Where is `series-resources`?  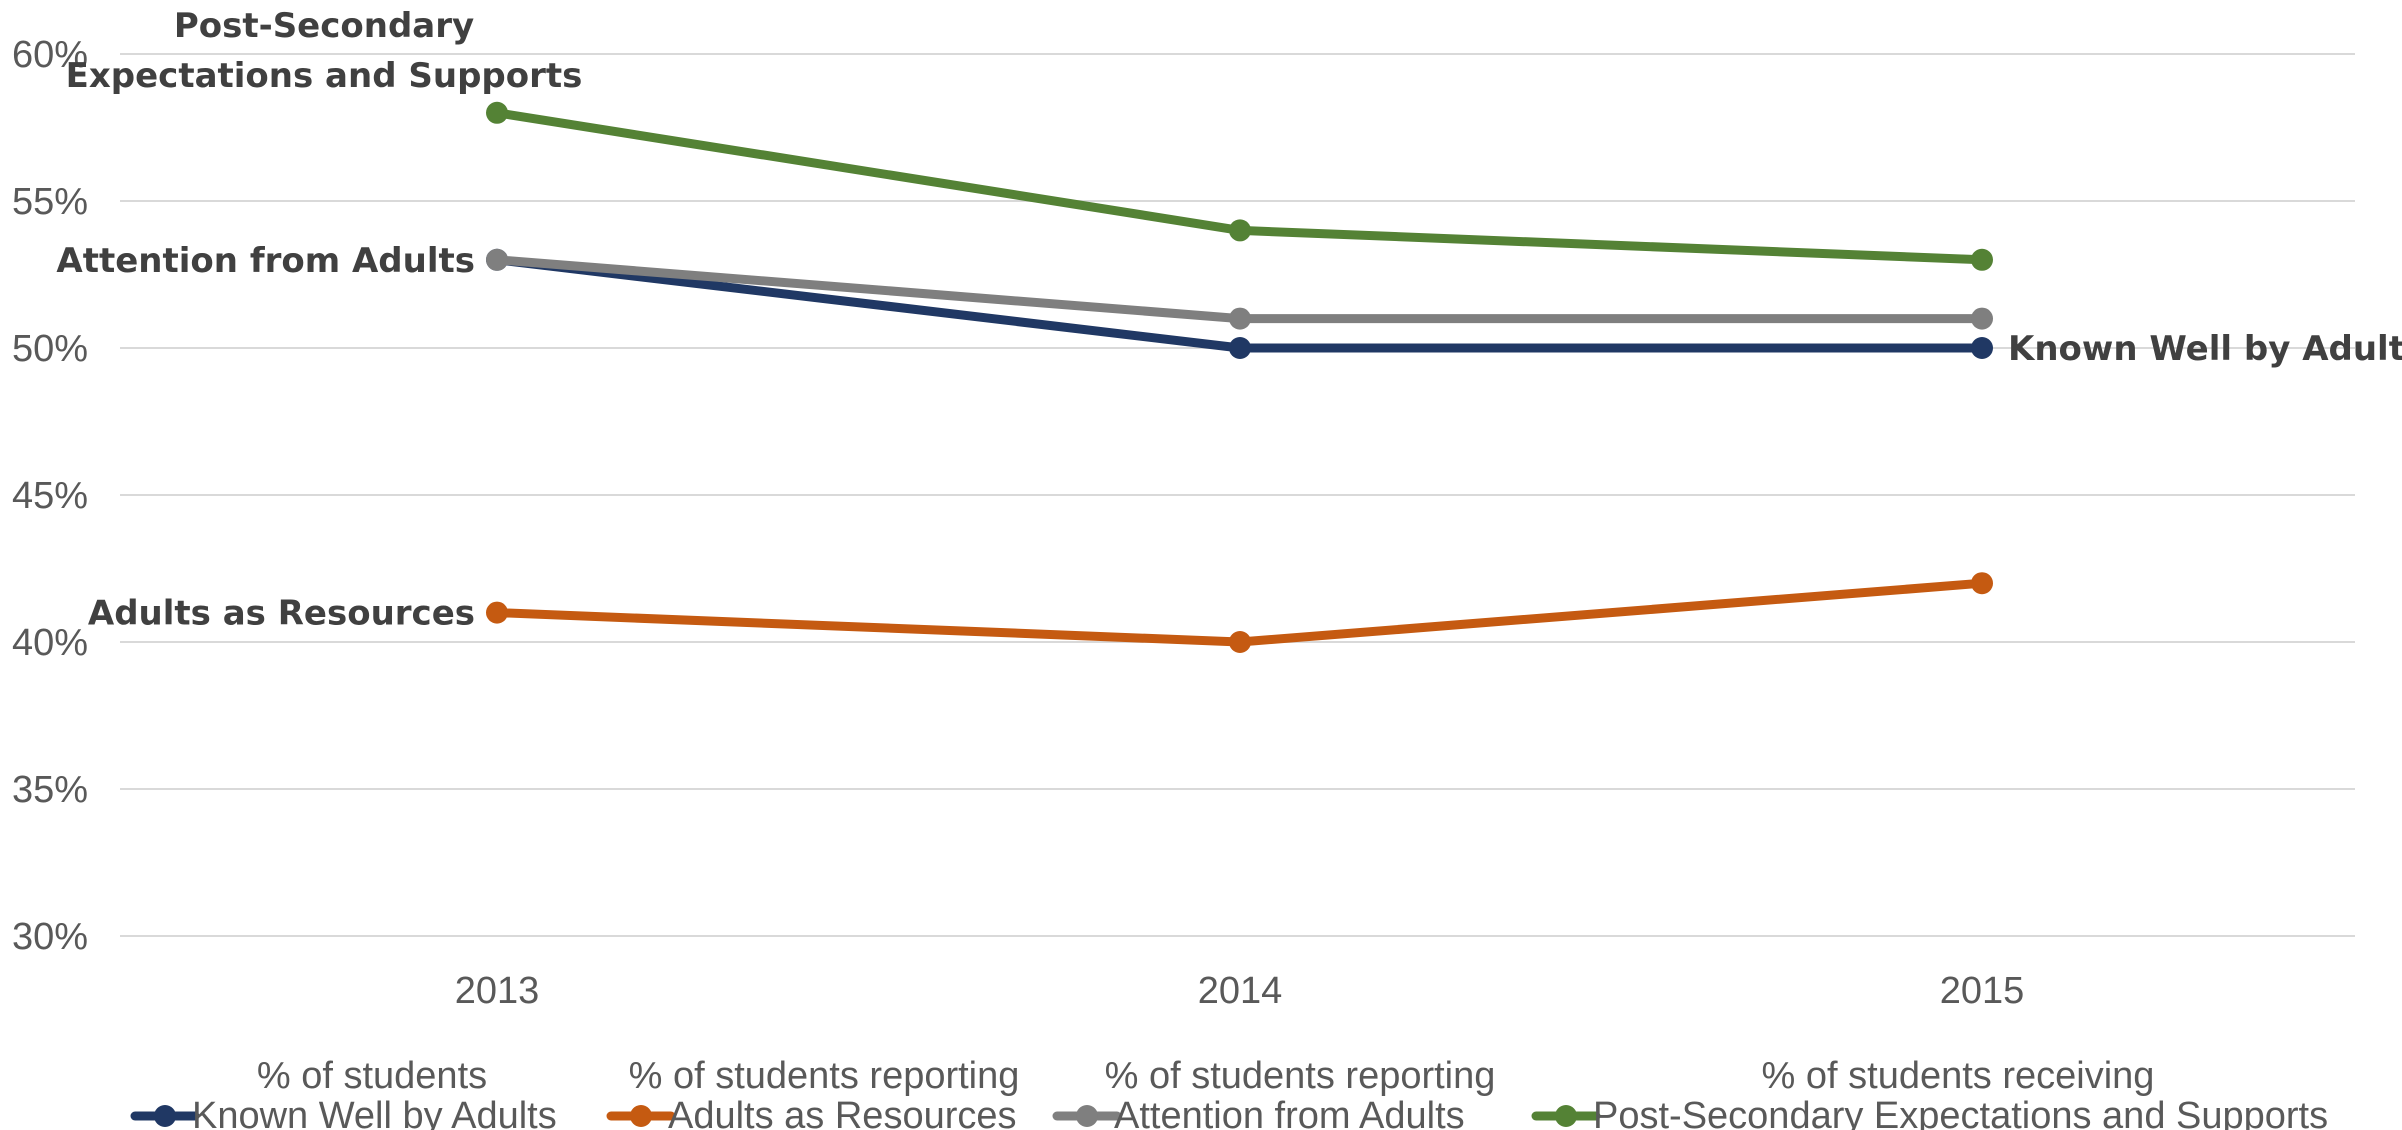
series-resources is located at coordinates (1239, 612).